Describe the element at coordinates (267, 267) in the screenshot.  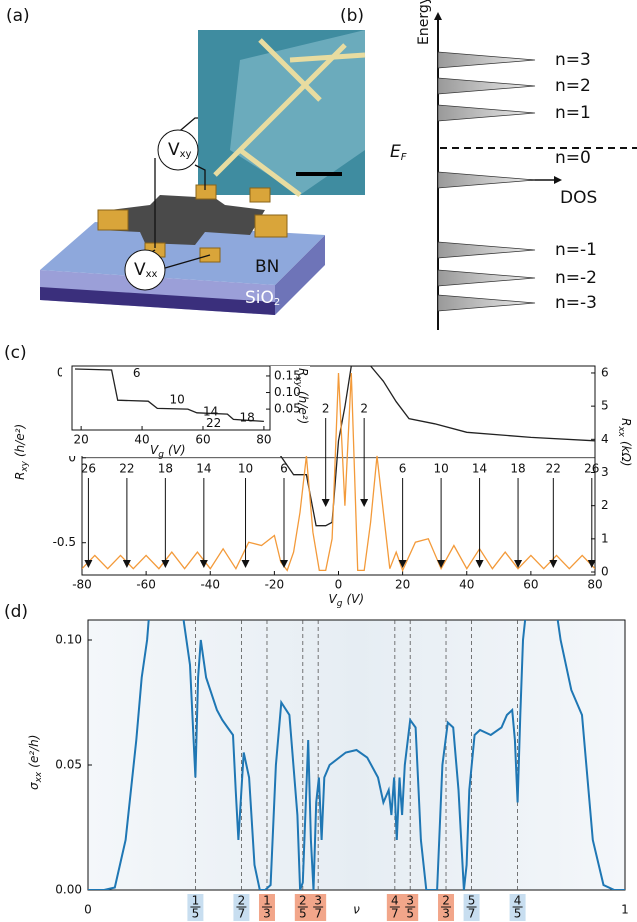
I see `bn-label: BN` at that location.